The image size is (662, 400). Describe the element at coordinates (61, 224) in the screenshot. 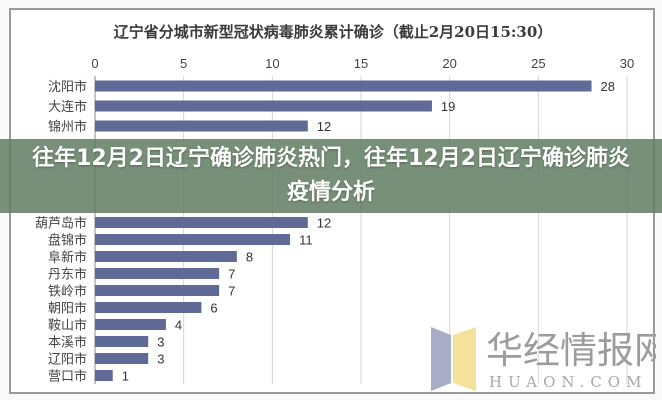

I see `category-label: 葫芦岛市` at that location.